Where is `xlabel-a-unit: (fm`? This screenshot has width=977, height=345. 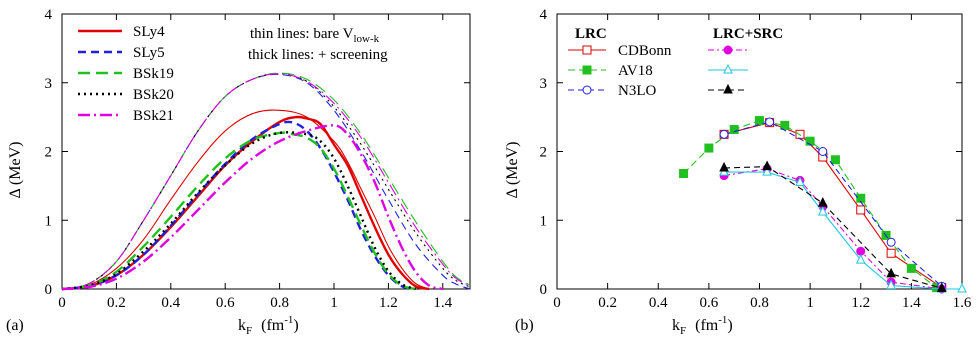
xlabel-a-unit: (fm is located at coordinates (273, 325).